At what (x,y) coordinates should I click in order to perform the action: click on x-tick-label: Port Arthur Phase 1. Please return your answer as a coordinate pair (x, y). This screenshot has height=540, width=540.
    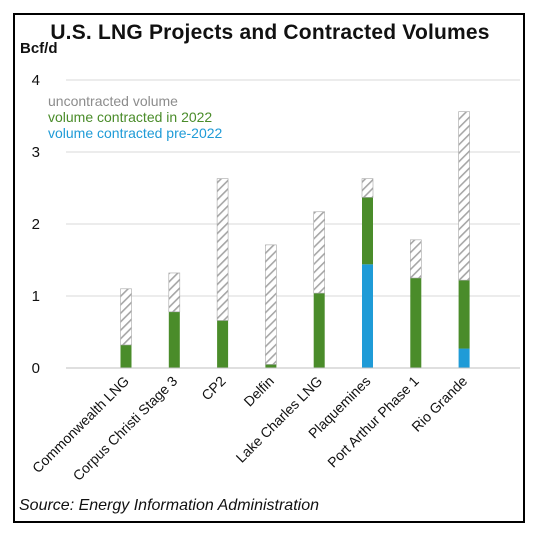
    Looking at the image, I should click on (373, 422).